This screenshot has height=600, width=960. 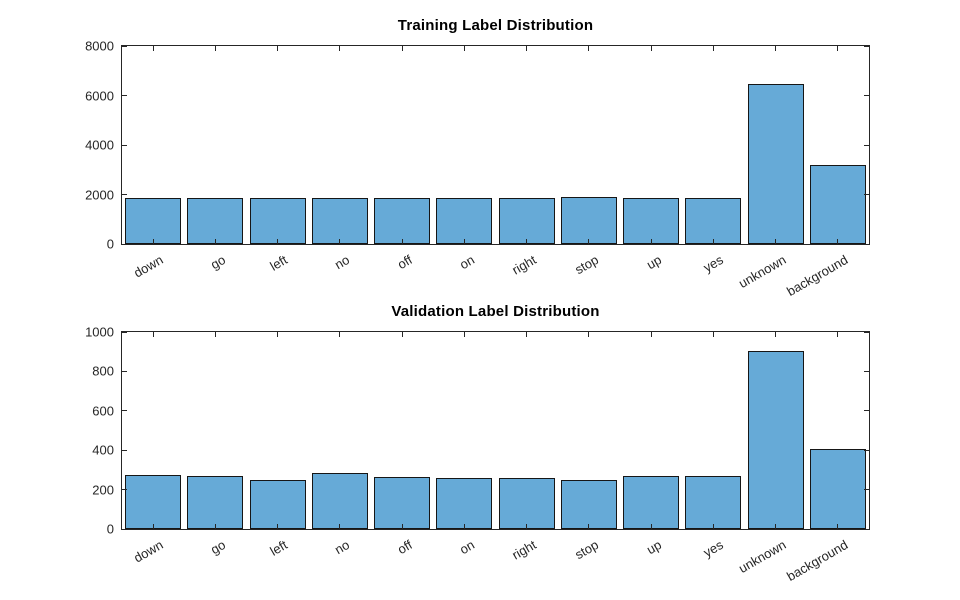 I want to click on x-tick-label-down: down, so click(x=148, y=551).